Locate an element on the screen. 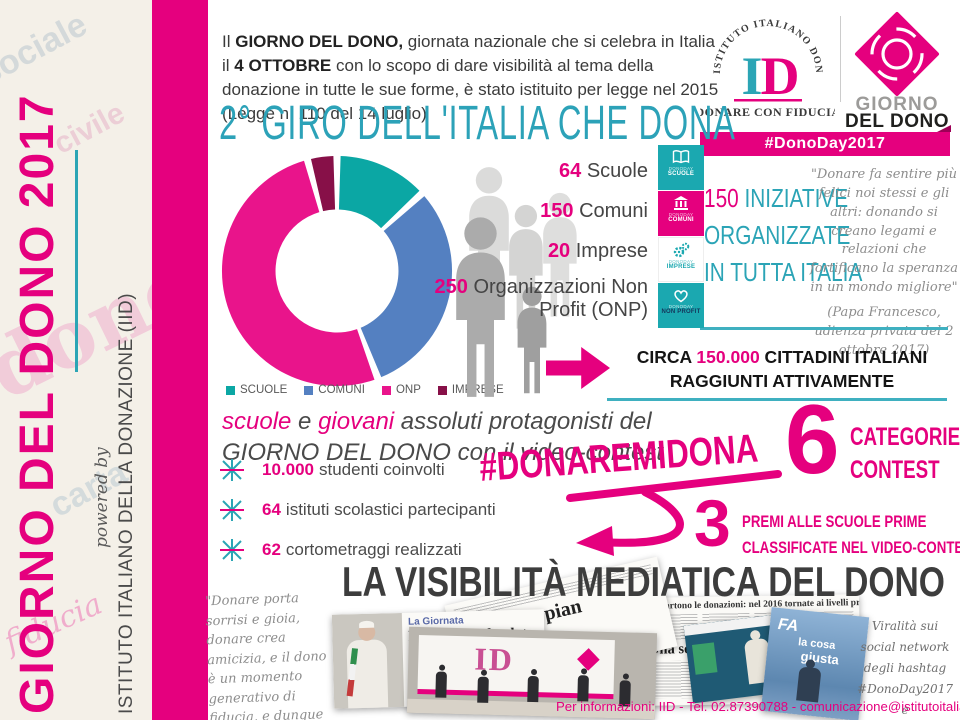 This screenshot has width=960, height=720. diamond-icon is located at coordinates (897, 54).